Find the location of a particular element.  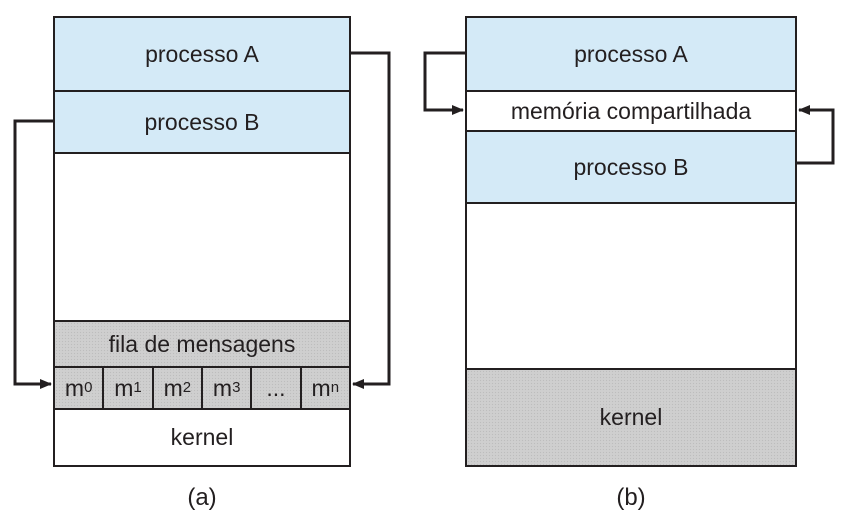

arrow-process-b-to-shared-memory is located at coordinates (816, 135).